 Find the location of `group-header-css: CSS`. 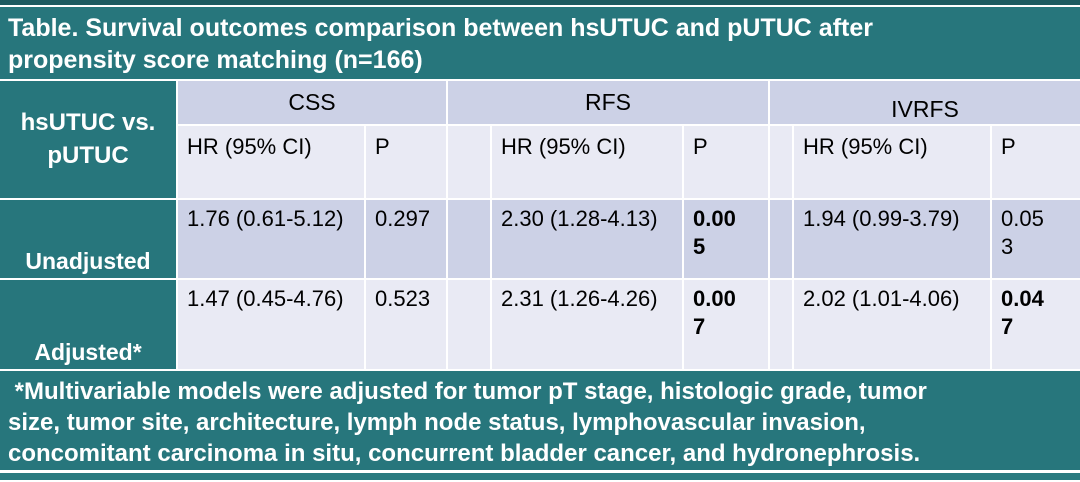

group-header-css: CSS is located at coordinates (312, 102).